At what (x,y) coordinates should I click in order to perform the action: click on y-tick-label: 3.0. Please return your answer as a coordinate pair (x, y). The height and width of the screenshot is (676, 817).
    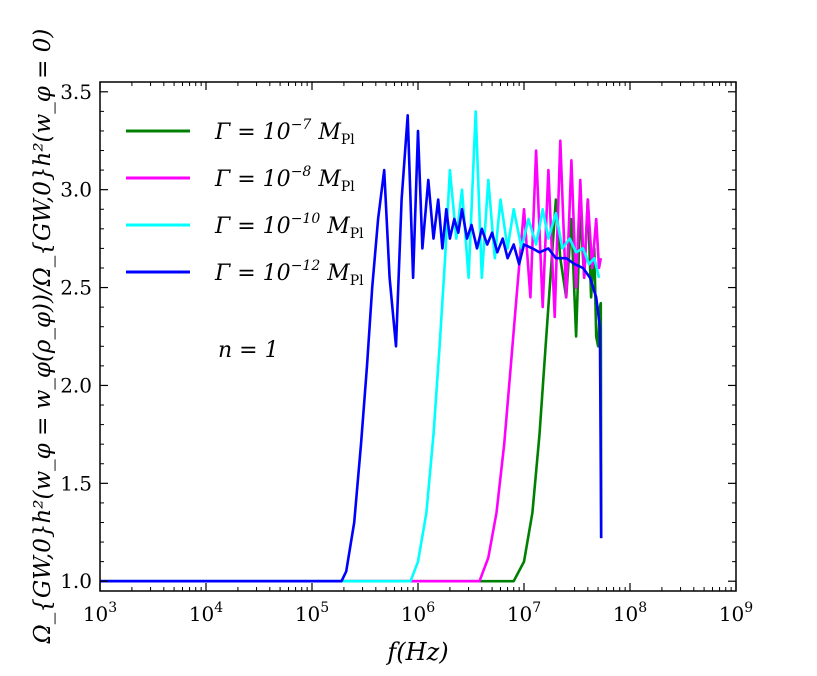
    Looking at the image, I should click on (76, 190).